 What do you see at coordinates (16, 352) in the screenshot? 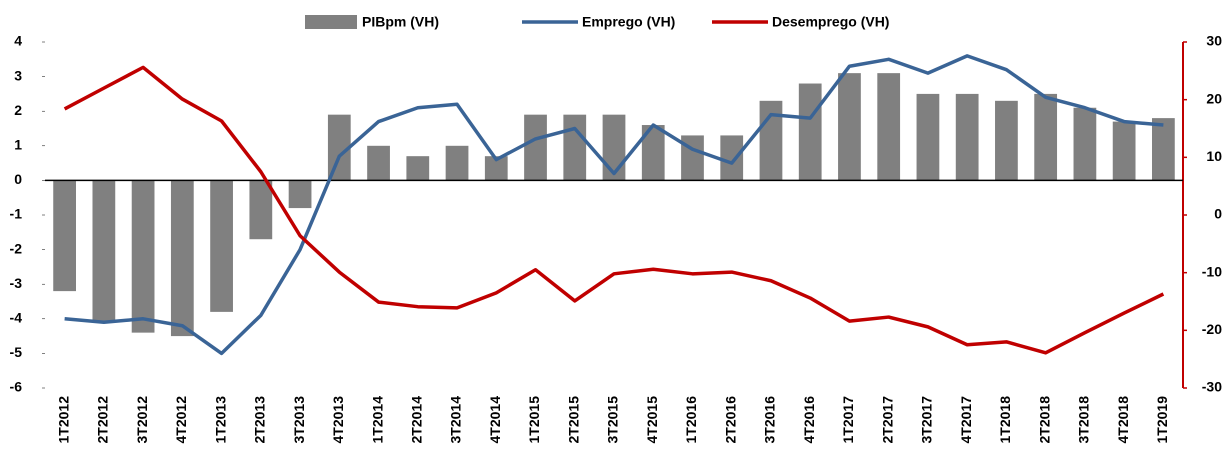
I see `y-tick-label: -5` at bounding box center [16, 352].